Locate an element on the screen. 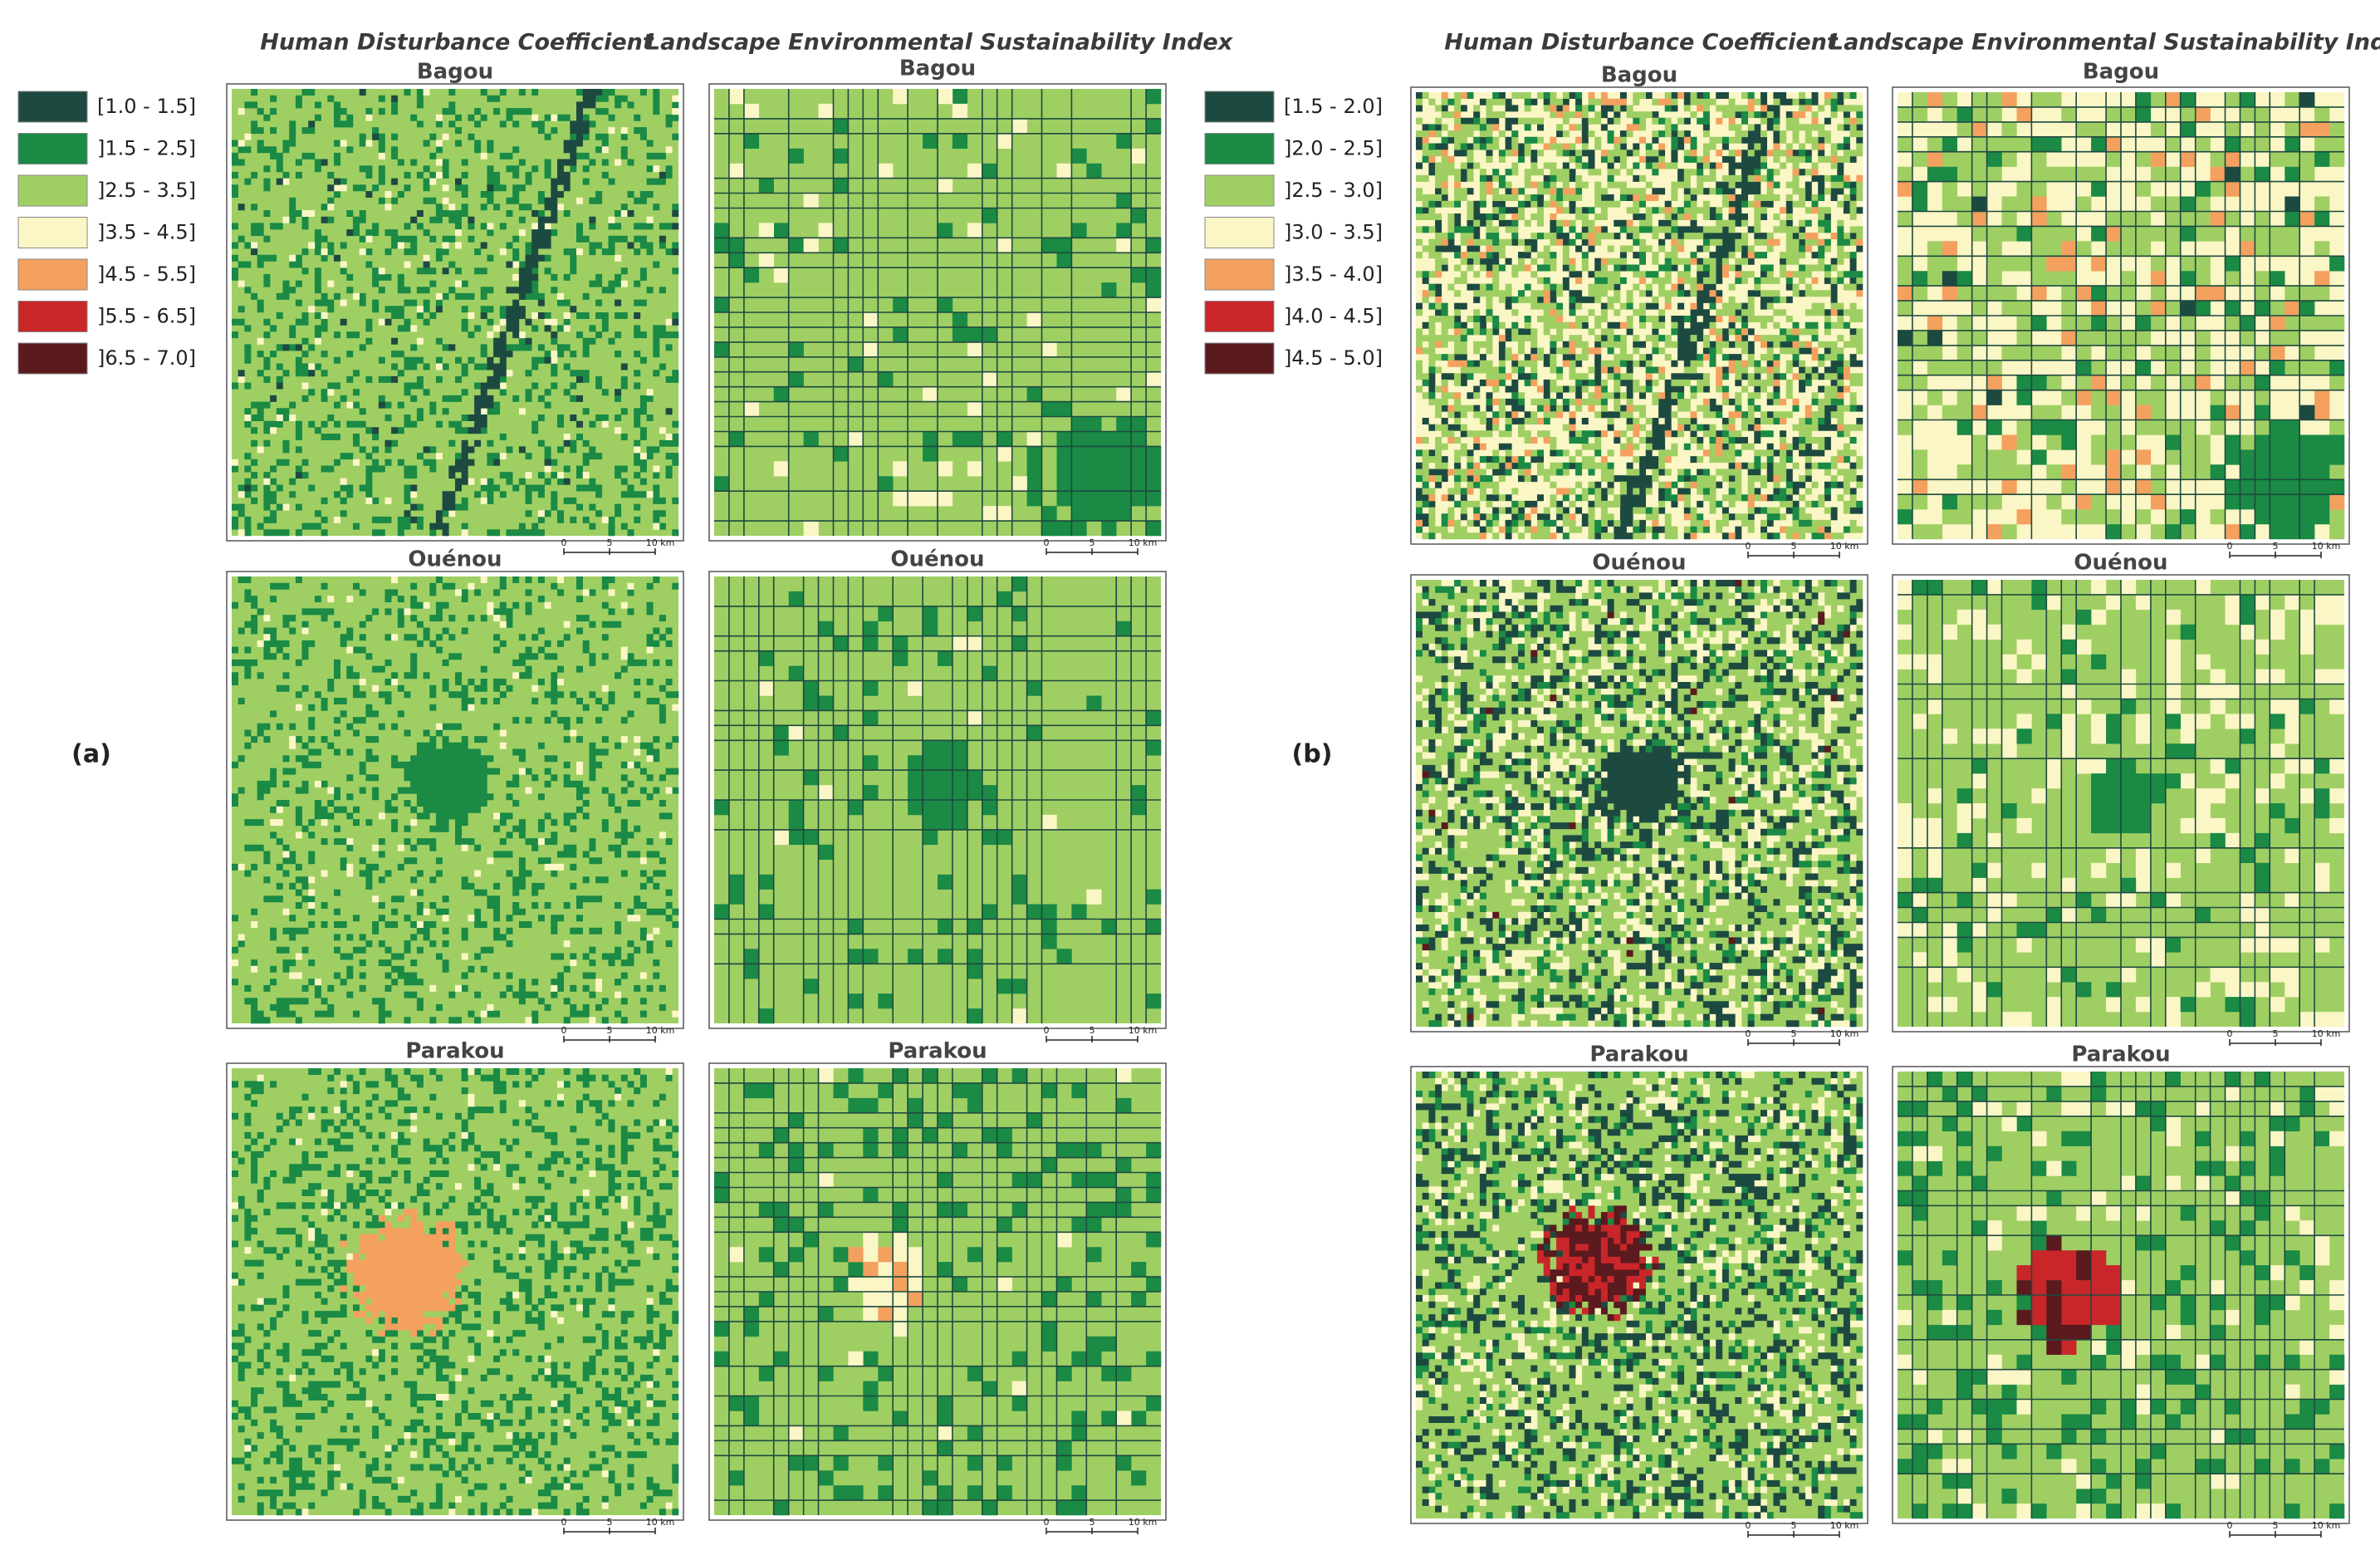 Image resolution: width=2380 pixels, height=1560 pixels. legend-label: ]3.5 - 4.0] is located at coordinates (1333, 274).